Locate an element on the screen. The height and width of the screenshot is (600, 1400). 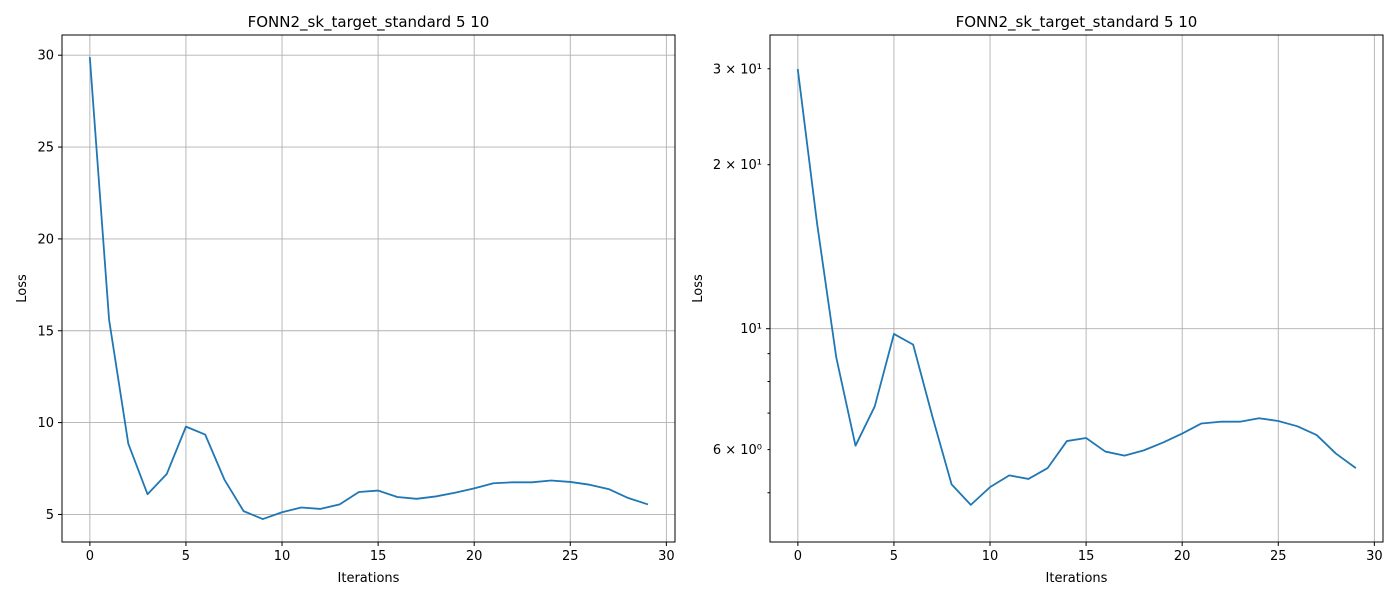
y-minor-tick-label: 3 × 10¹ is located at coordinates (737, 69).